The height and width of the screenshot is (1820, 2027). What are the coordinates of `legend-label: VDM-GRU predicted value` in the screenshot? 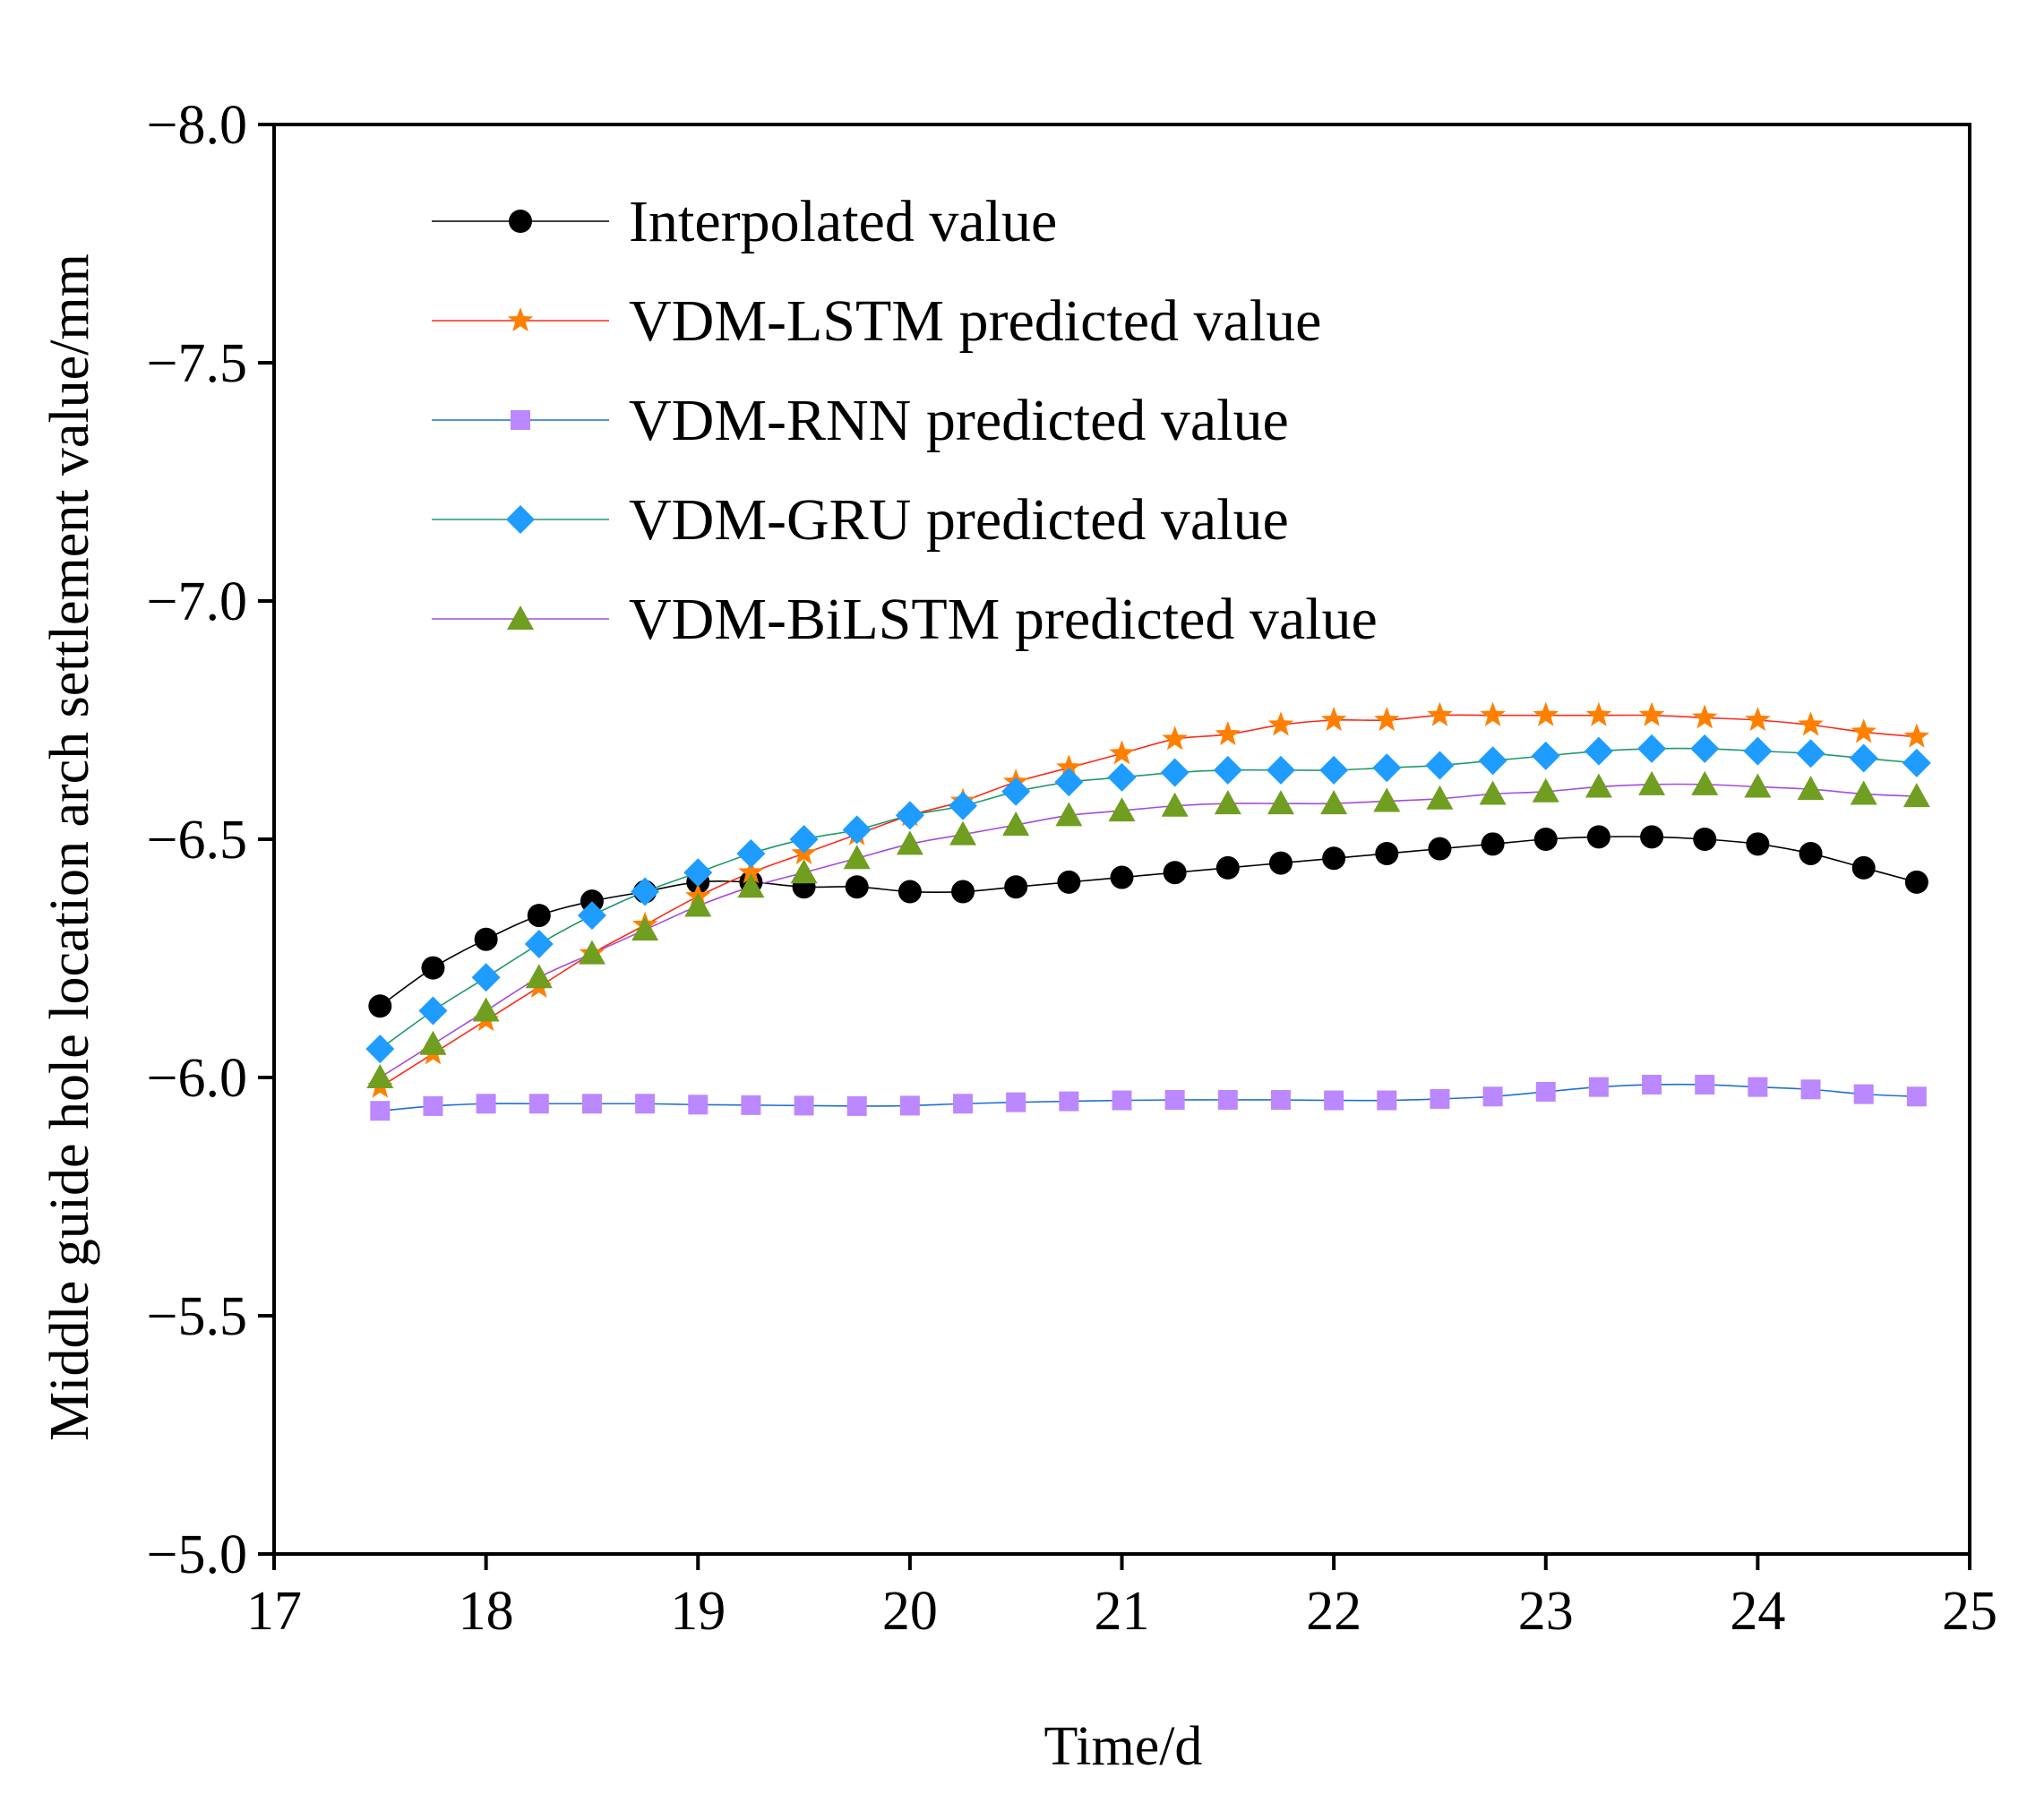 It's located at (959, 520).